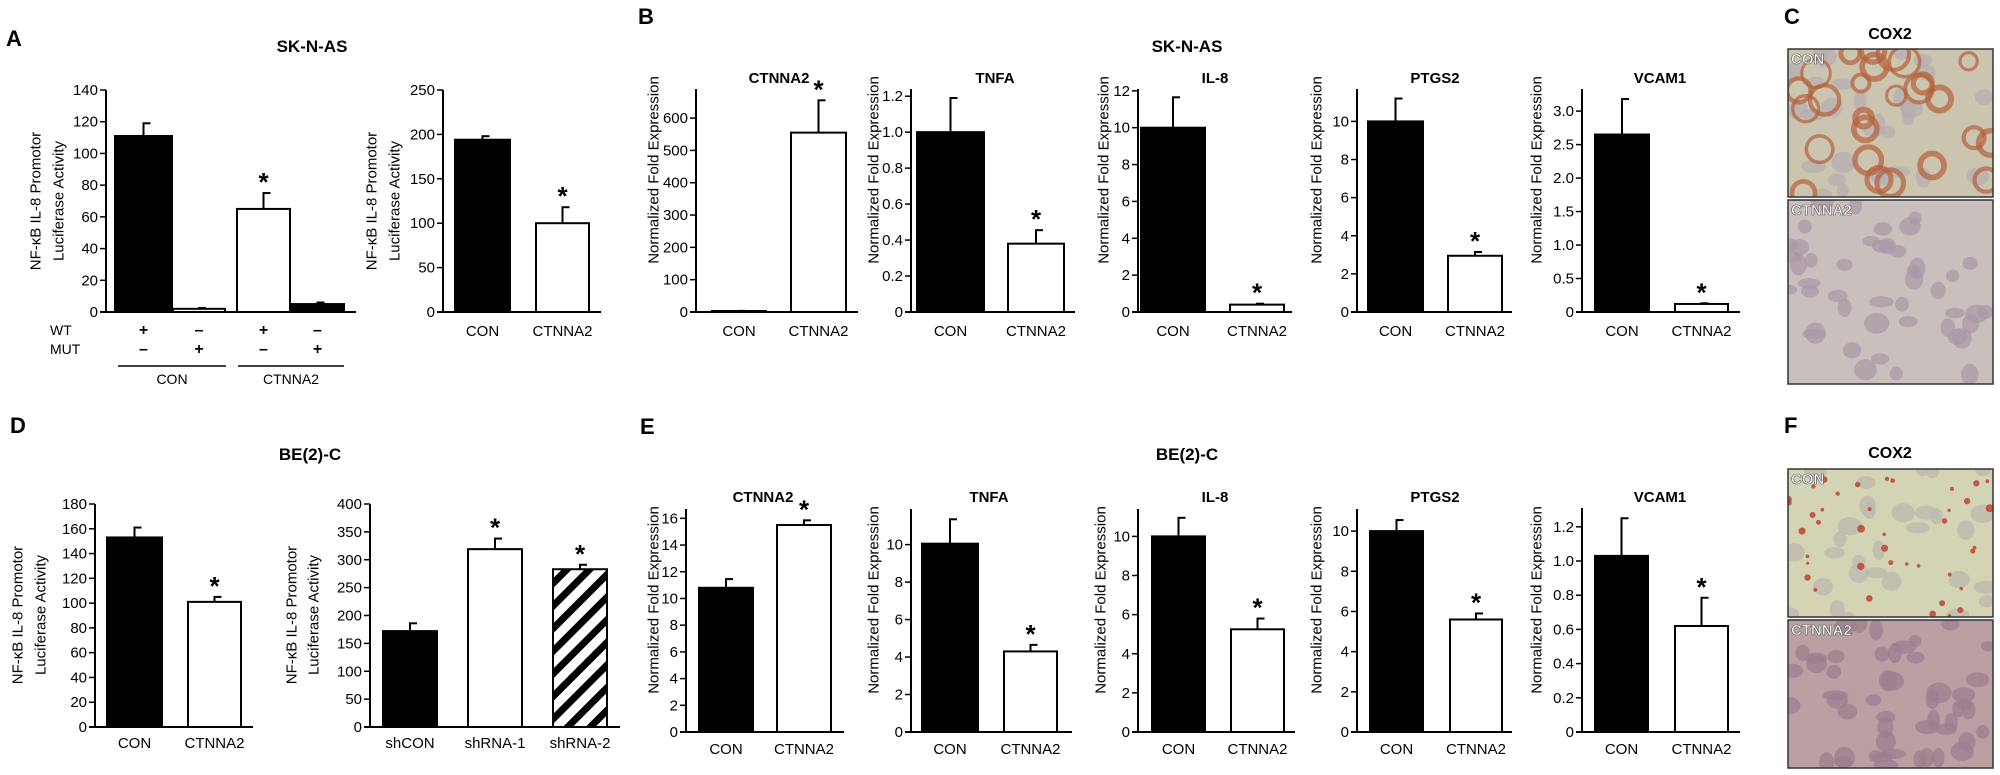 The image size is (2000, 775). What do you see at coordinates (74, 504) in the screenshot?
I see `y-tick-label: 180` at bounding box center [74, 504].